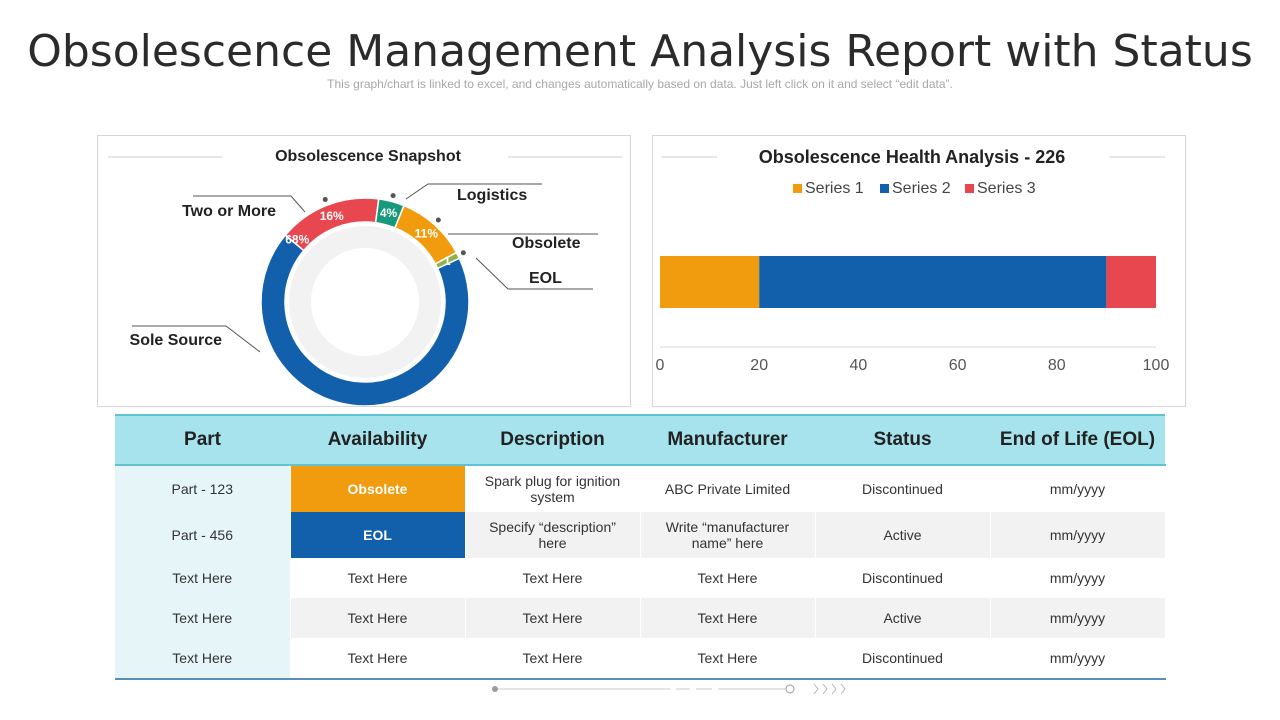 This screenshot has height=720, width=1280. I want to click on donut-inner-ring, so click(365, 302).